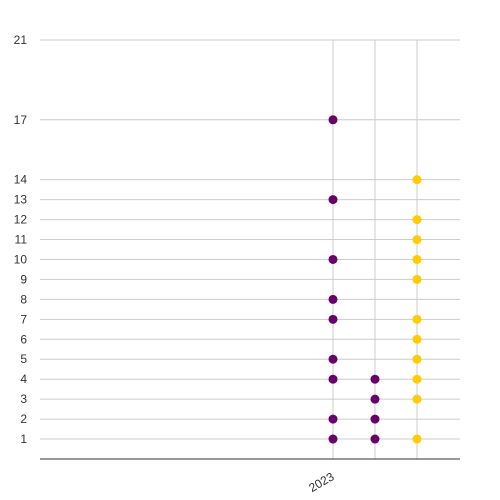 This screenshot has width=500, height=500. I want to click on data-points, so click(375, 279).